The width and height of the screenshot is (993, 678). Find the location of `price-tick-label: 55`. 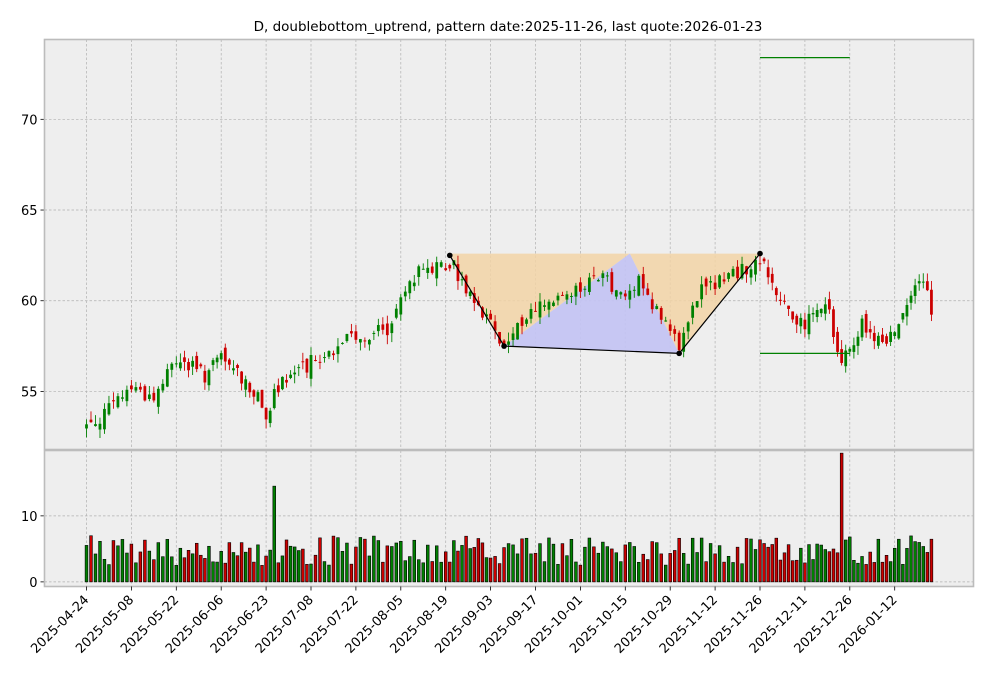

price-tick-label: 55 is located at coordinates (29, 392).